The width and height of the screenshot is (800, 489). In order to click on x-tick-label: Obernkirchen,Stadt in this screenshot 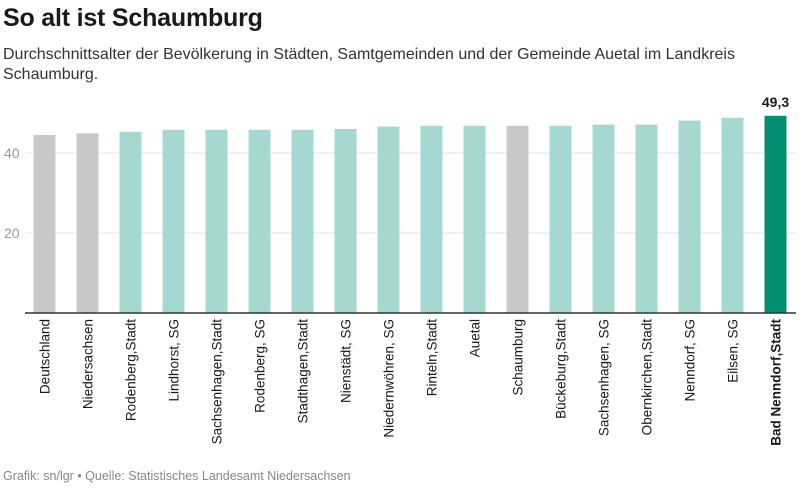, I will do `click(647, 377)`.